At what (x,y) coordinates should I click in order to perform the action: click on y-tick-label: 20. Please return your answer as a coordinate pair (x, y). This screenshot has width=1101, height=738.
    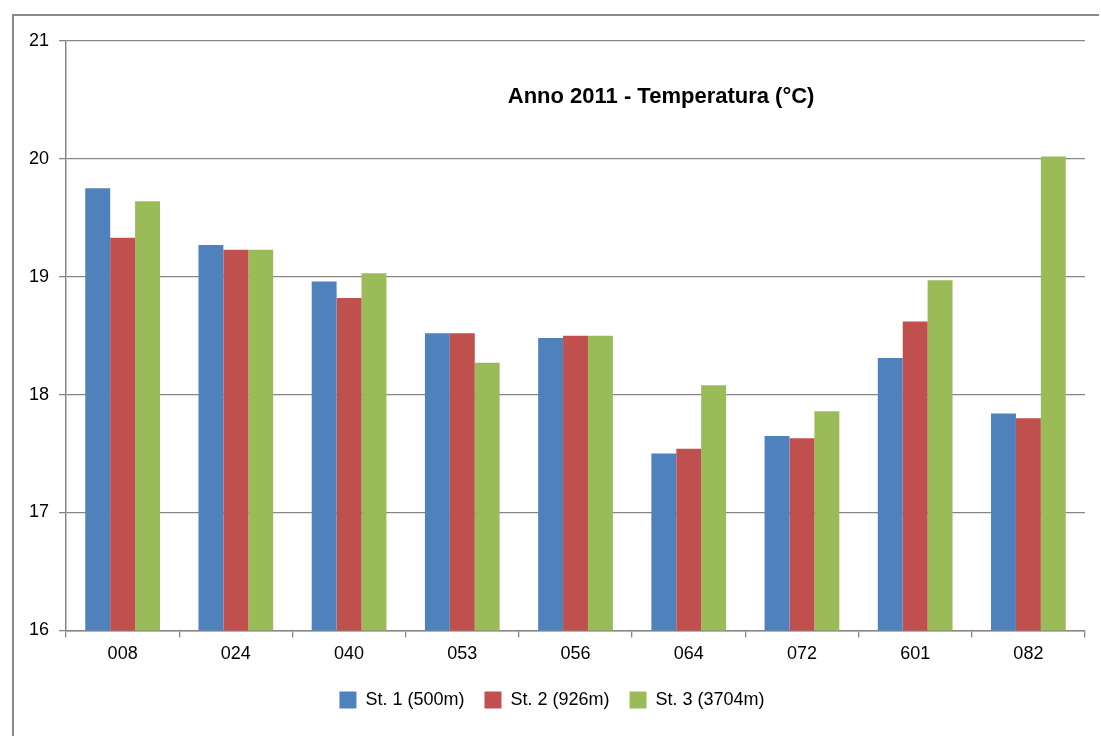
    Looking at the image, I should click on (39, 157).